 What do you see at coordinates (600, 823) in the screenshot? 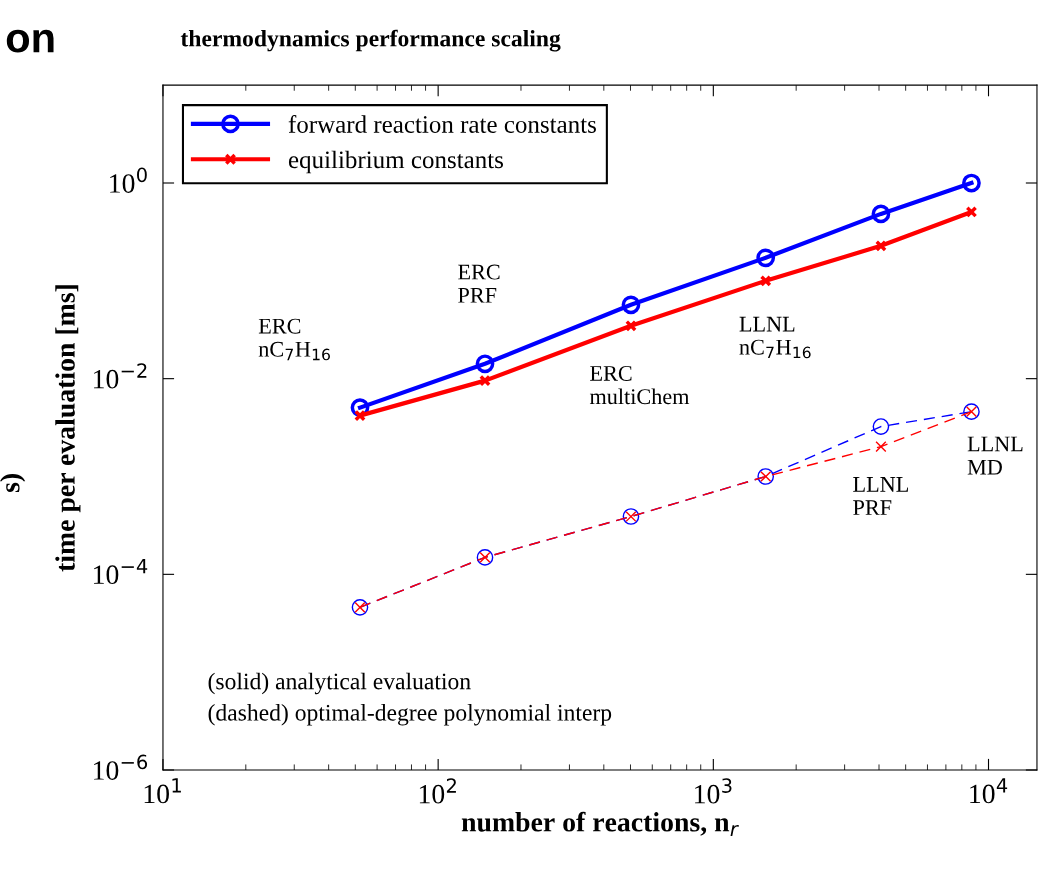
I see `x-axis-title: number of reactions, n$_{r}$` at bounding box center [600, 823].